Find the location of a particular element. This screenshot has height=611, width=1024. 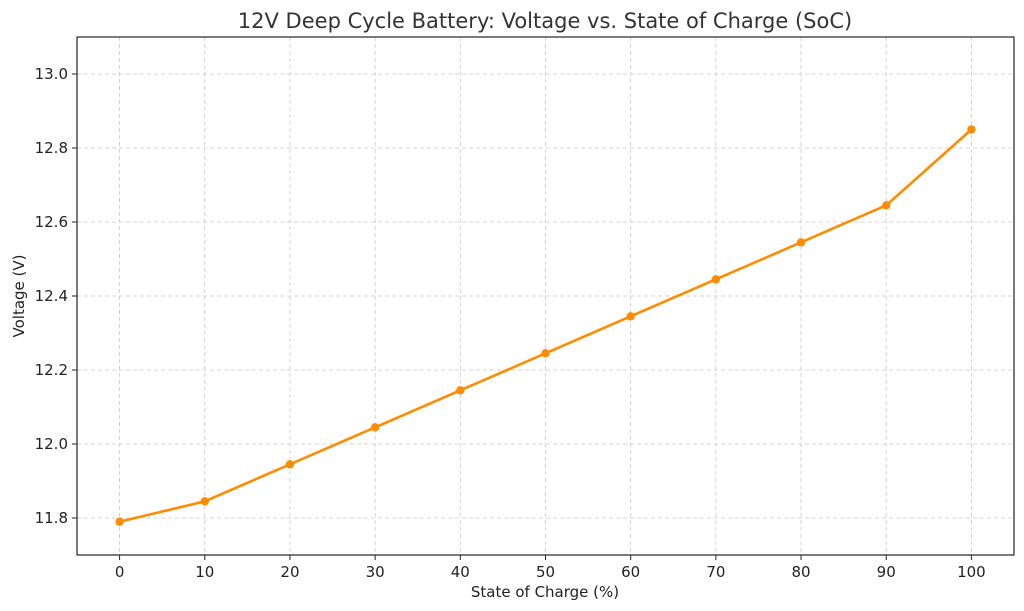

y-tick-label: 12.6 is located at coordinates (51, 222).